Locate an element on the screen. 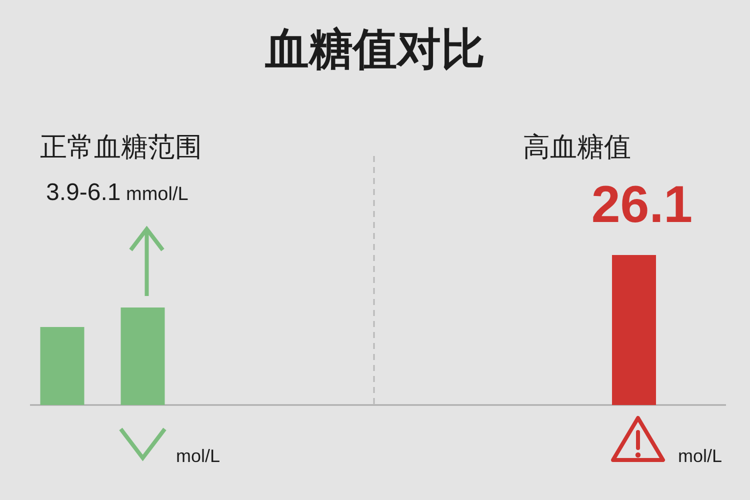 The image size is (750, 500). text: 高血糖值 is located at coordinates (577, 147).